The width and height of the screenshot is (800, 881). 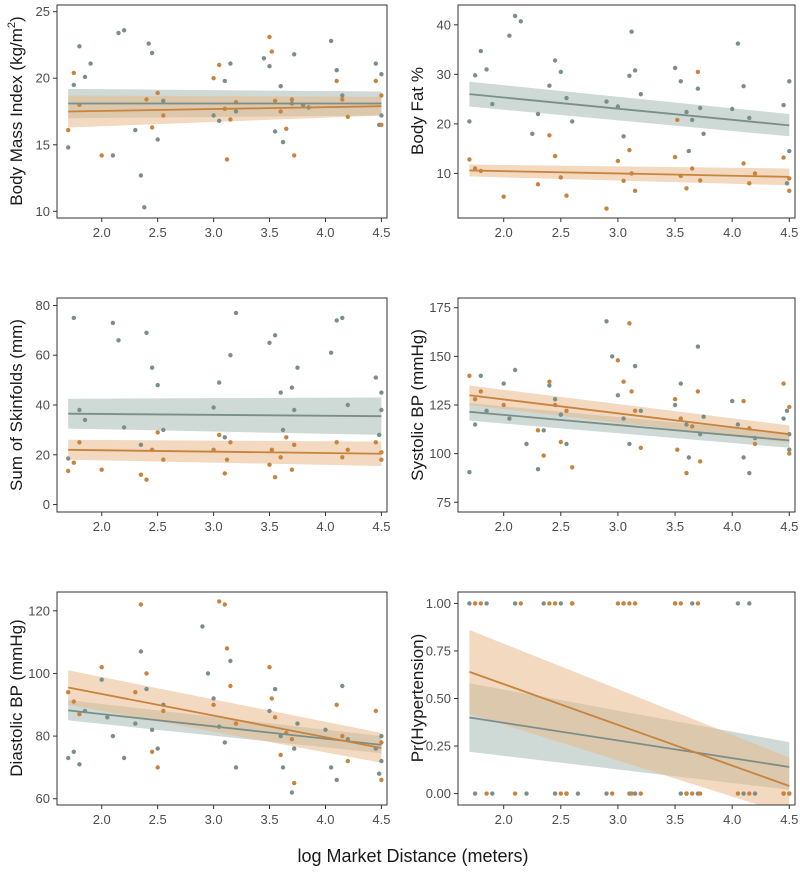 I want to click on regression-line-grey-diastolic, so click(x=225, y=727).